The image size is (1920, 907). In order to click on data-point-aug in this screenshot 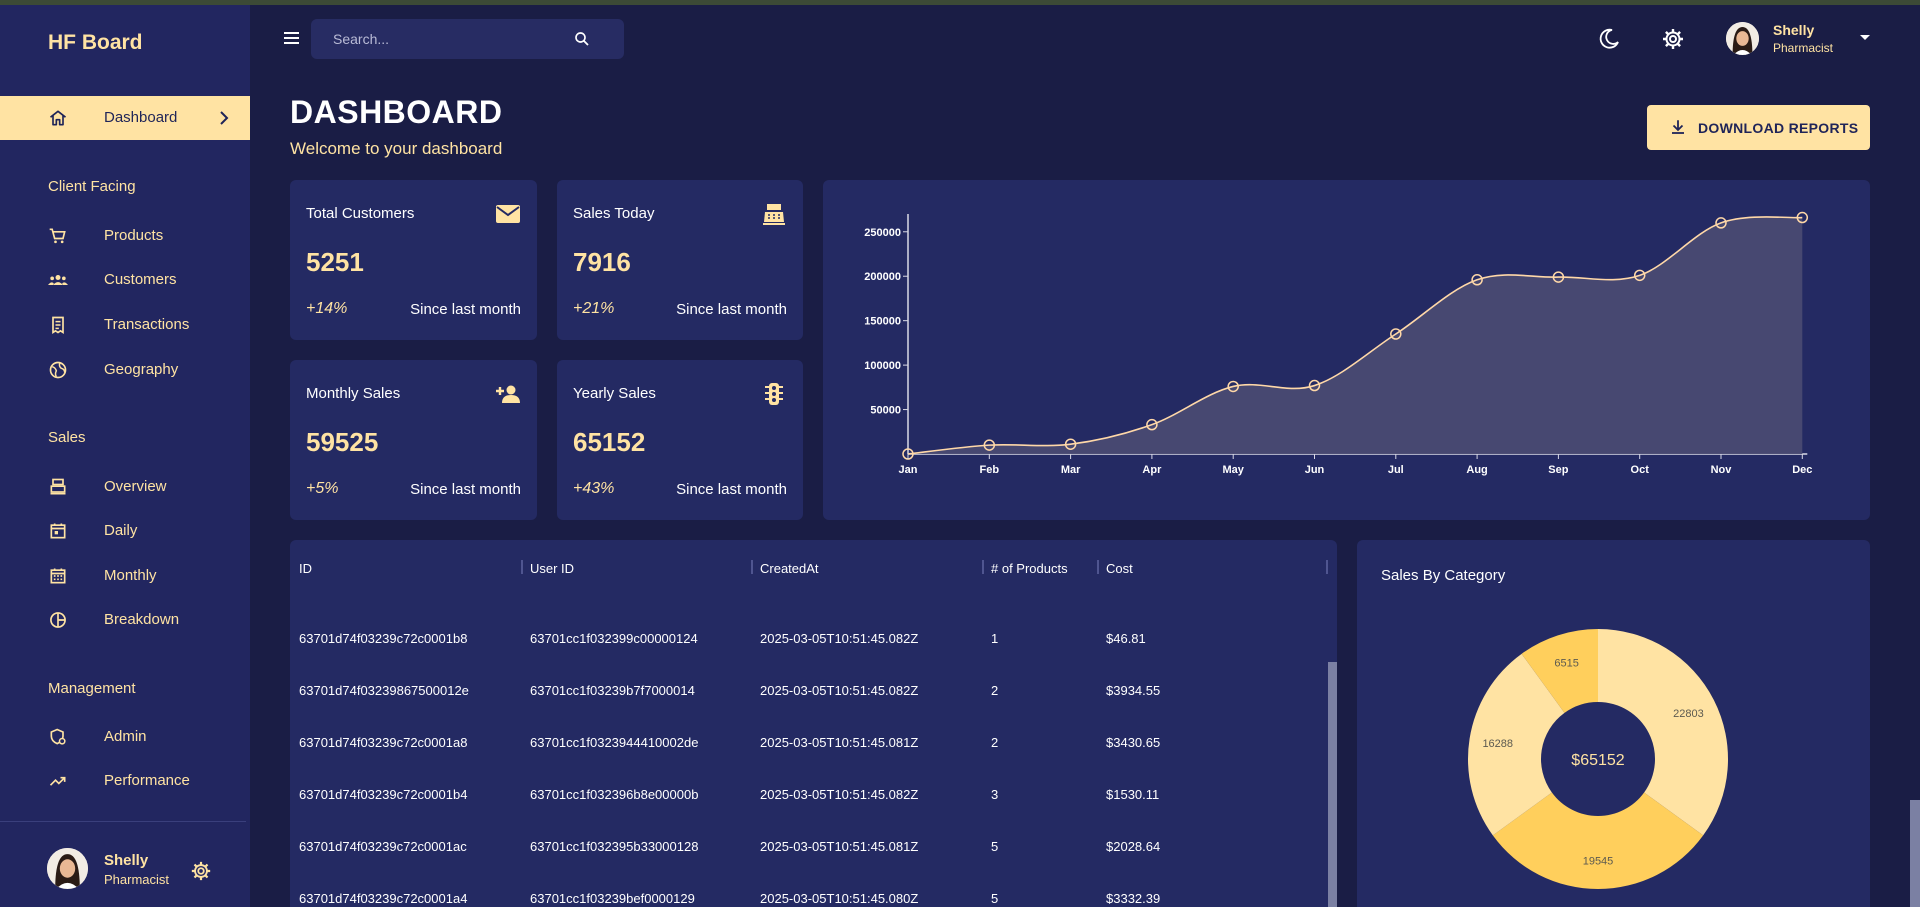, I will do `click(1477, 280)`.